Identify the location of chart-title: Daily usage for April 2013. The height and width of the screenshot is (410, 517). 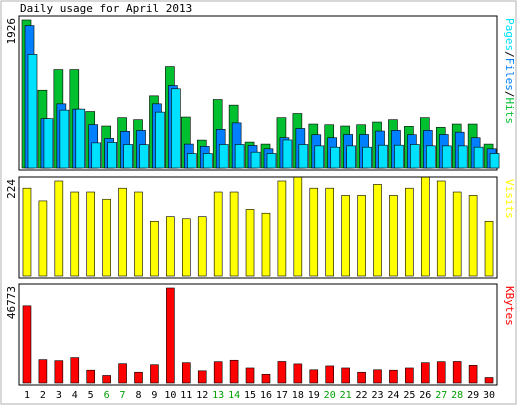
(106, 8).